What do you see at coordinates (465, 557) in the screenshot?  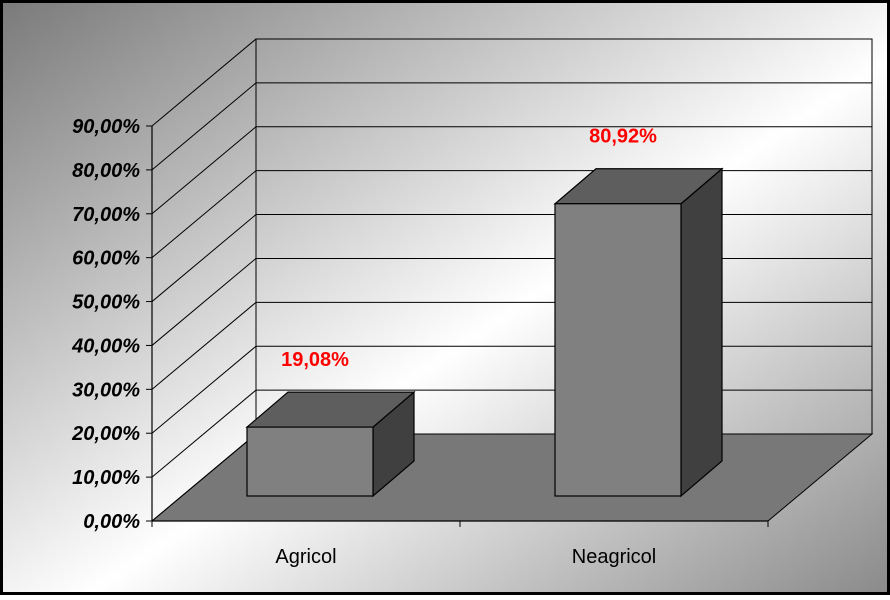 I see `x-axis-category-labels: Agricol Neagricol` at bounding box center [465, 557].